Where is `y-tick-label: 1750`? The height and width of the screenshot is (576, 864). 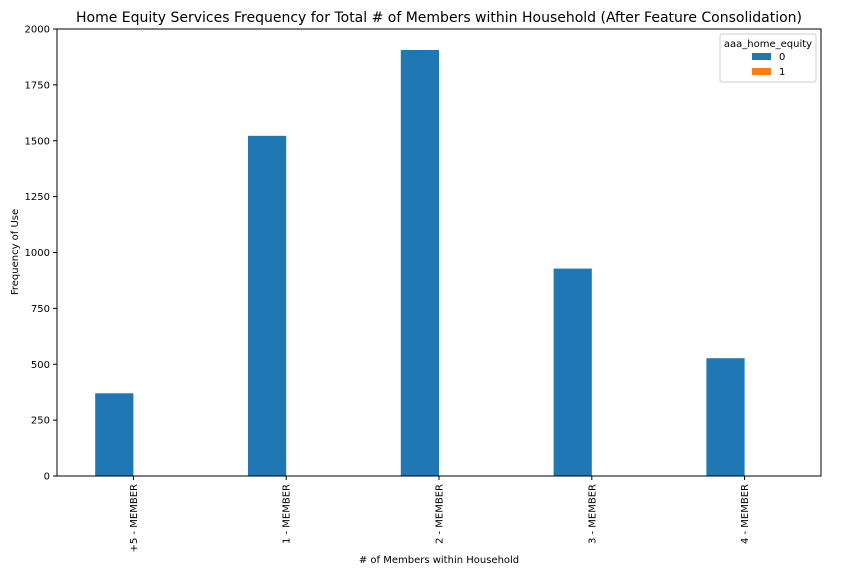 y-tick-label: 1750 is located at coordinates (37, 85).